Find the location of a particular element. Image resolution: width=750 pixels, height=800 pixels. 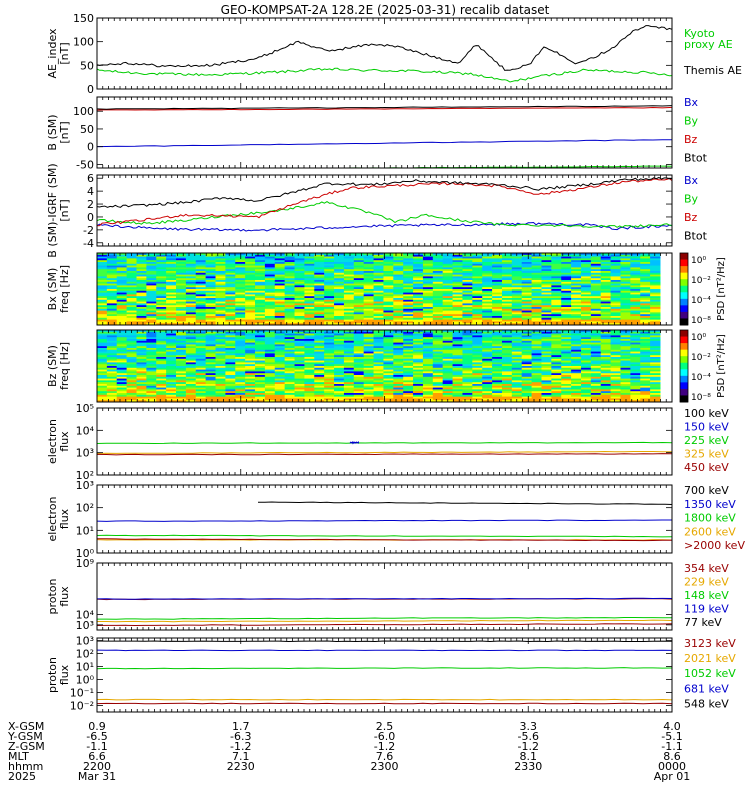

bxpsd-colorbar-tick: 10⁻² is located at coordinates (701, 281).